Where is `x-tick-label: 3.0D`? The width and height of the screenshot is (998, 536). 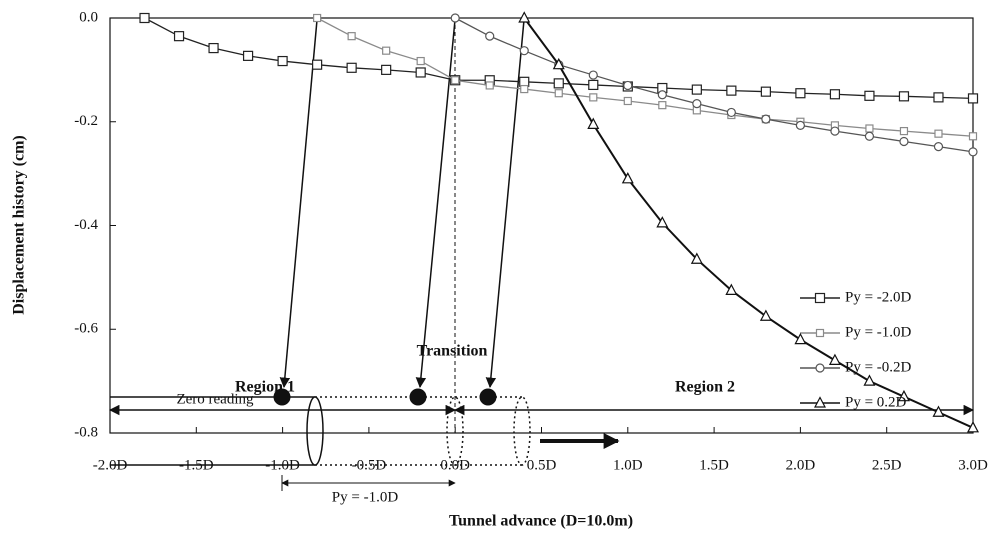
x-tick-label: 3.0D is located at coordinates (973, 465).